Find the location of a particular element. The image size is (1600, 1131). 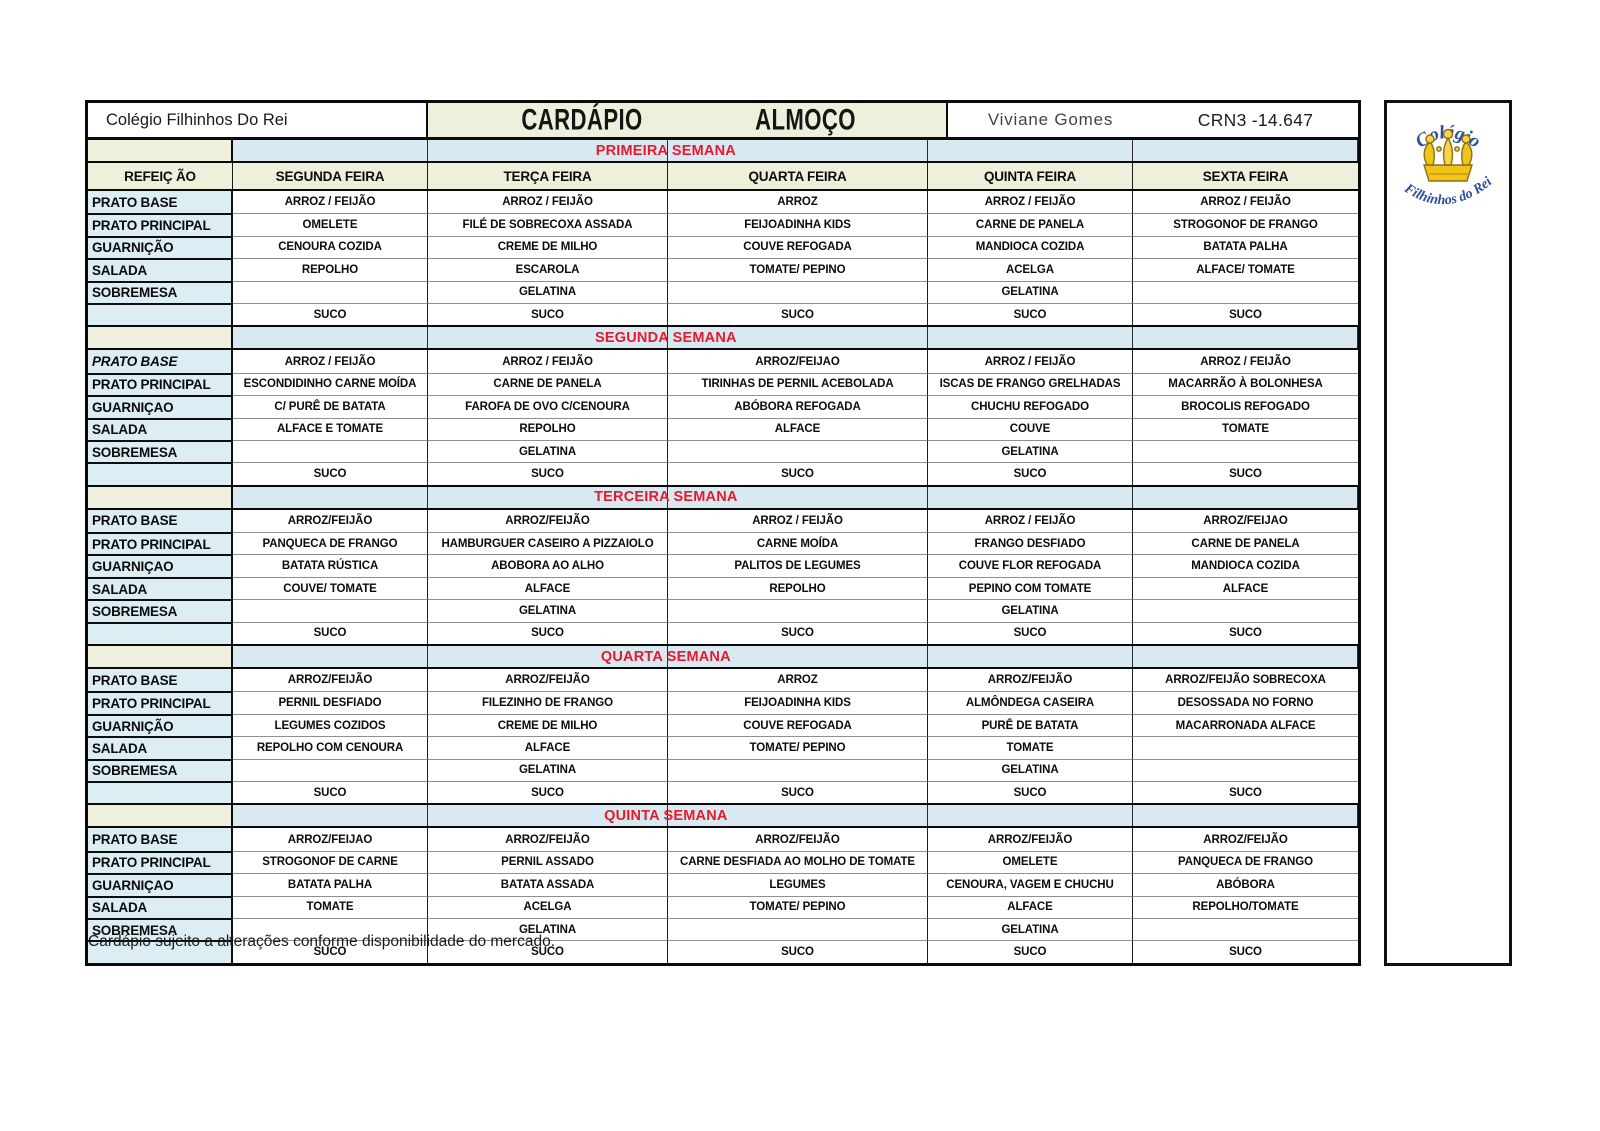

week-banner-row: TERCEIRA SEMANA is located at coordinates (723, 496).